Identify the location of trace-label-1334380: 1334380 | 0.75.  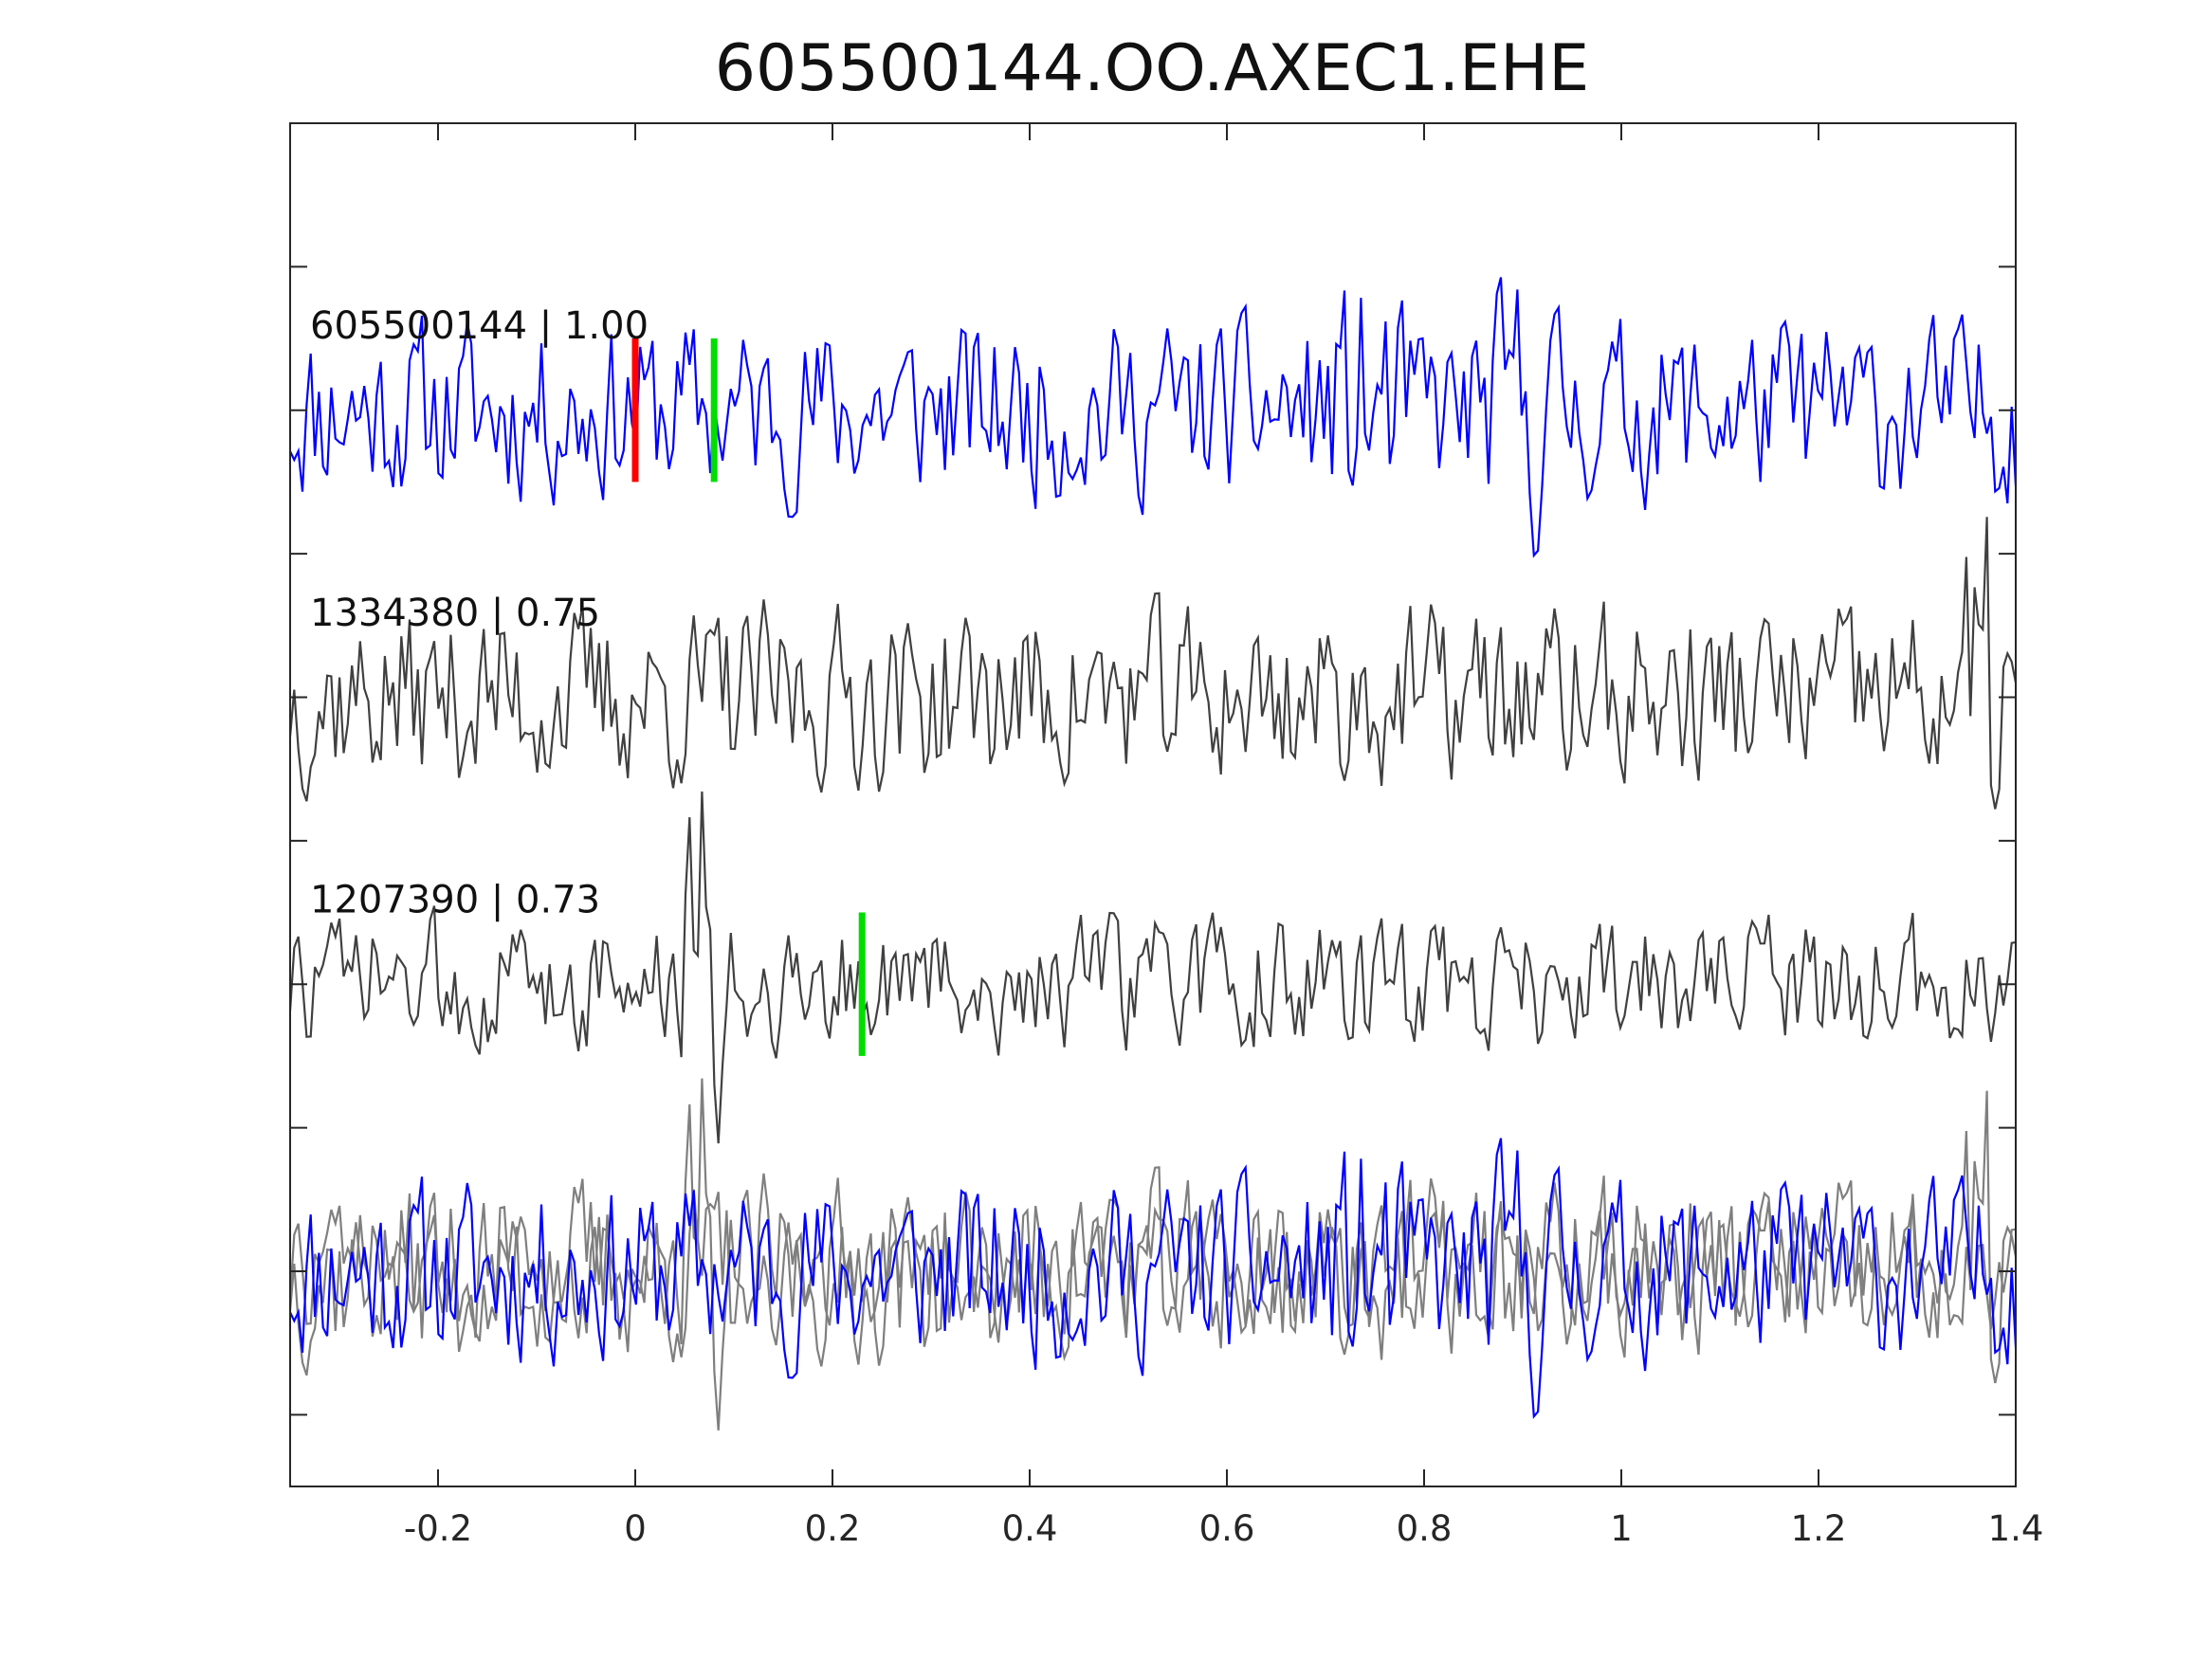
(455, 613).